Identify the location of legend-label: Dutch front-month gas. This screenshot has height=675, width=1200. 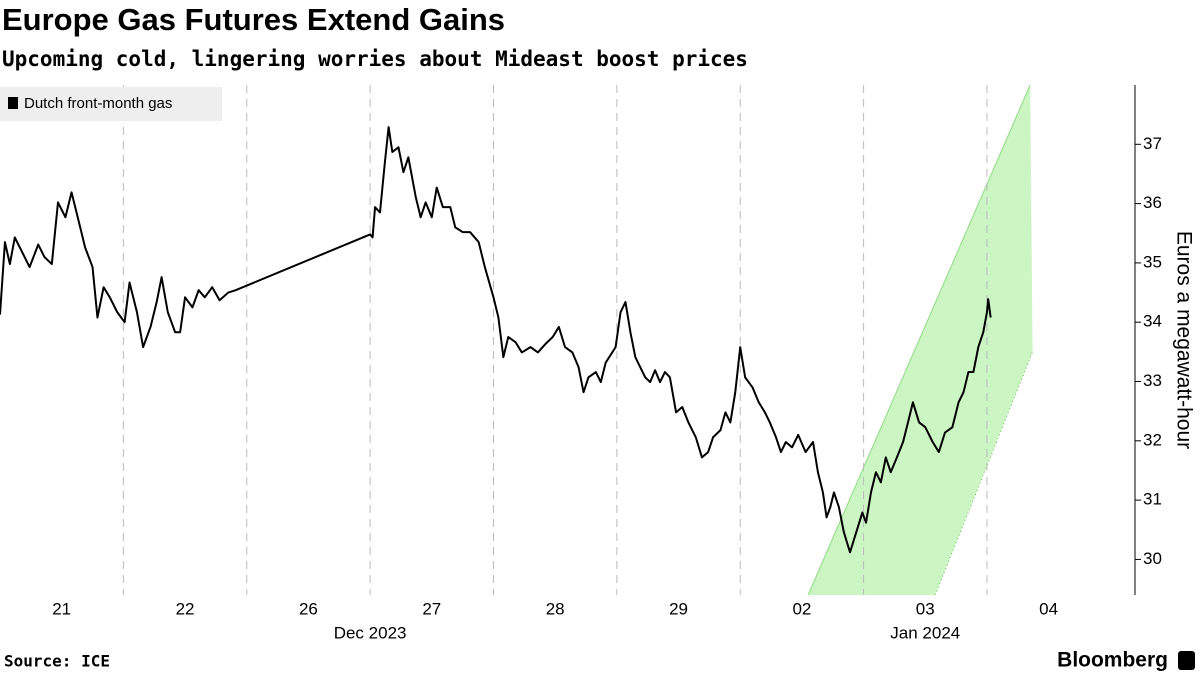
(98, 103).